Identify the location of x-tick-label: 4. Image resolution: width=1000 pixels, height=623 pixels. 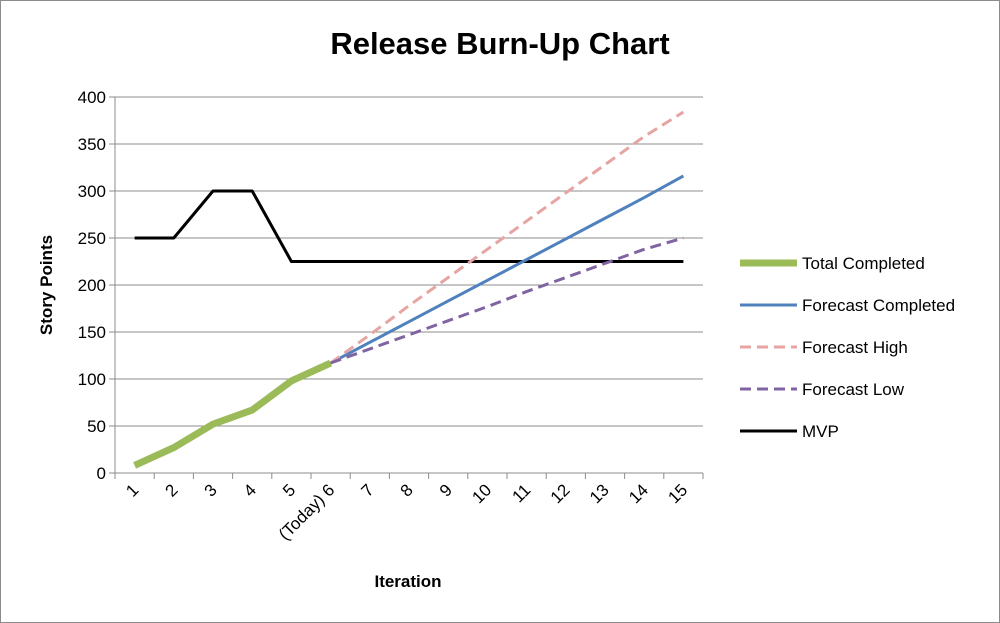
(250, 490).